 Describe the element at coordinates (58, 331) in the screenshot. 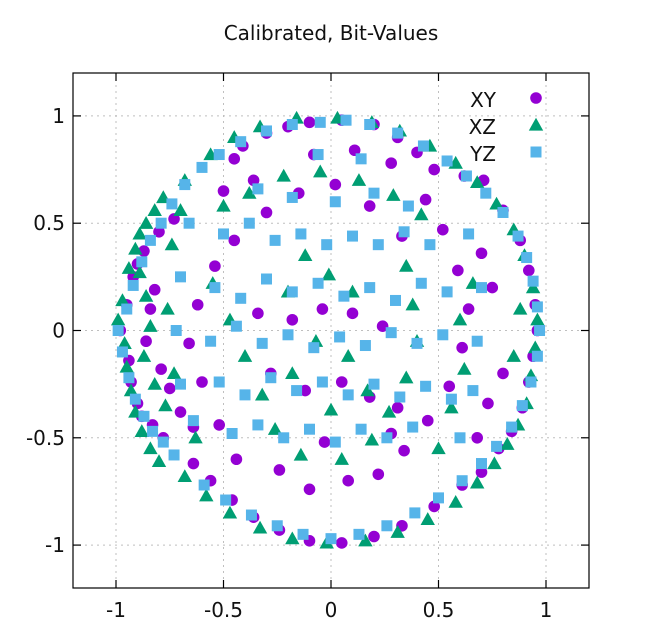

I see `y-tick-label: 0` at that location.